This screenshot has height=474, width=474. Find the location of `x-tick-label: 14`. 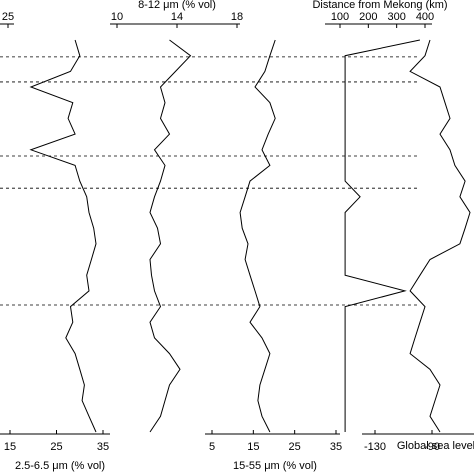

x-tick-label: 14 is located at coordinates (177, 17).